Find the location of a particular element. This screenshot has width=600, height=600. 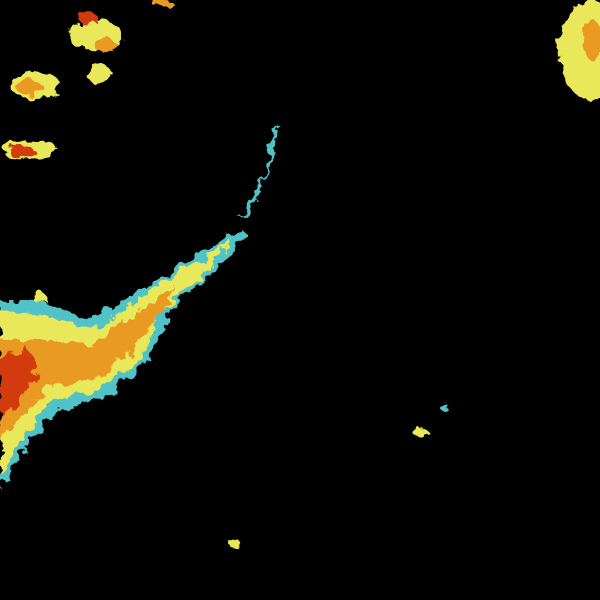

radar-site-marker is located at coordinates (299, 299).